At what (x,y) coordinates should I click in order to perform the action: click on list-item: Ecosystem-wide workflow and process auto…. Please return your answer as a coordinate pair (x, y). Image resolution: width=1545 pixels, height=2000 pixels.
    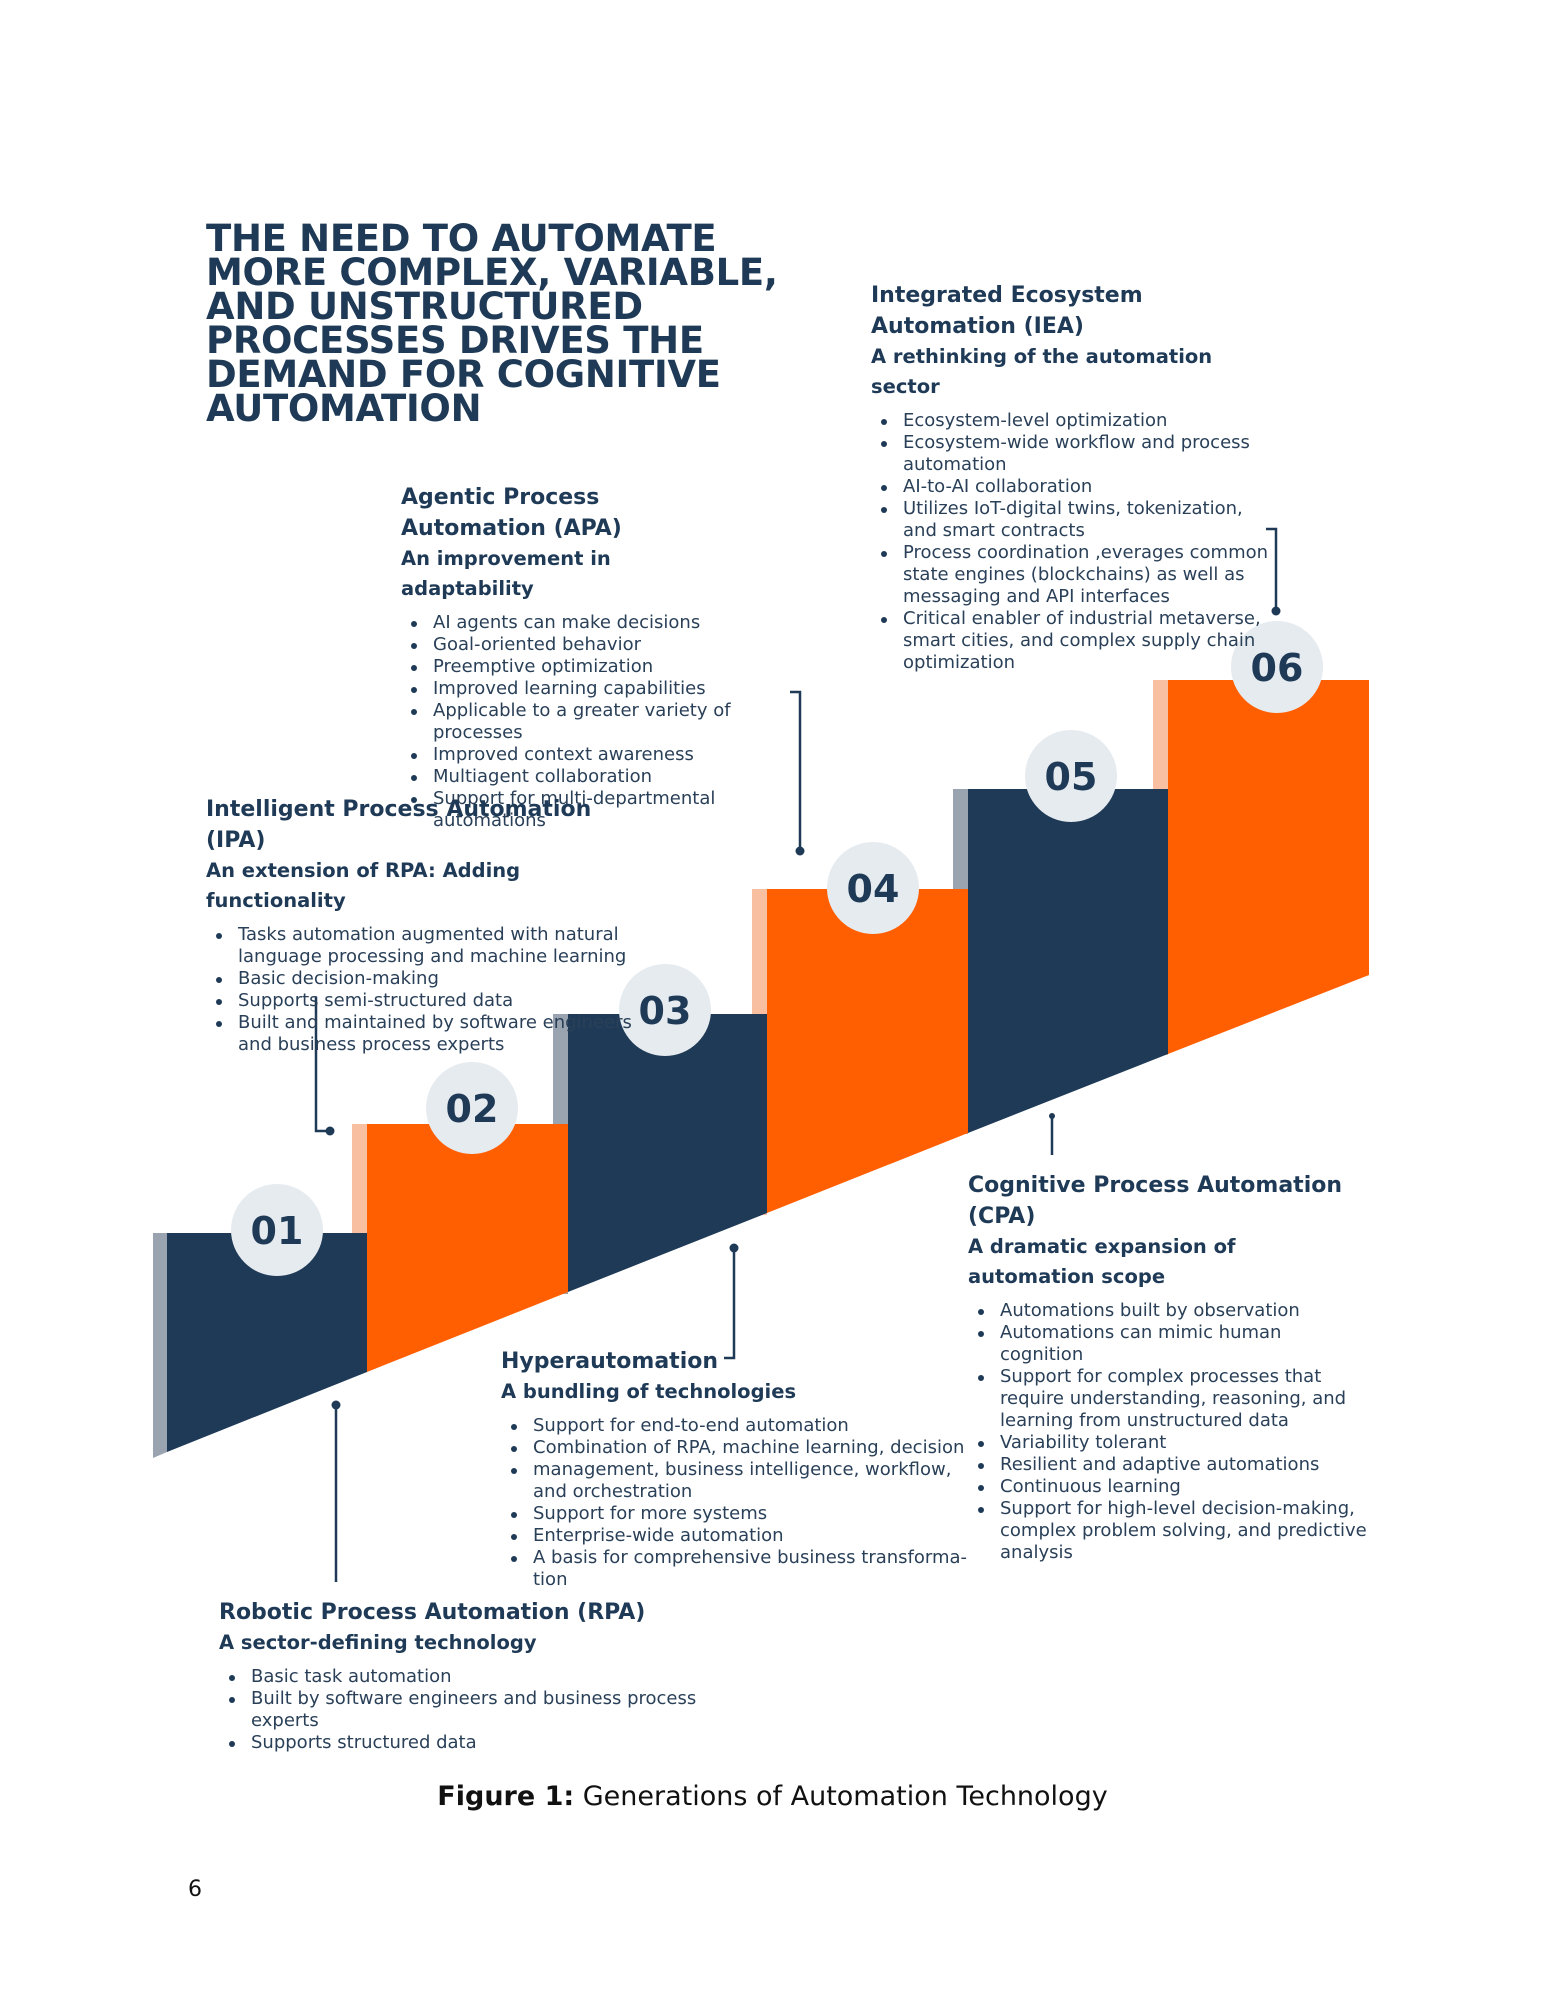
    Looking at the image, I should click on (1071, 454).